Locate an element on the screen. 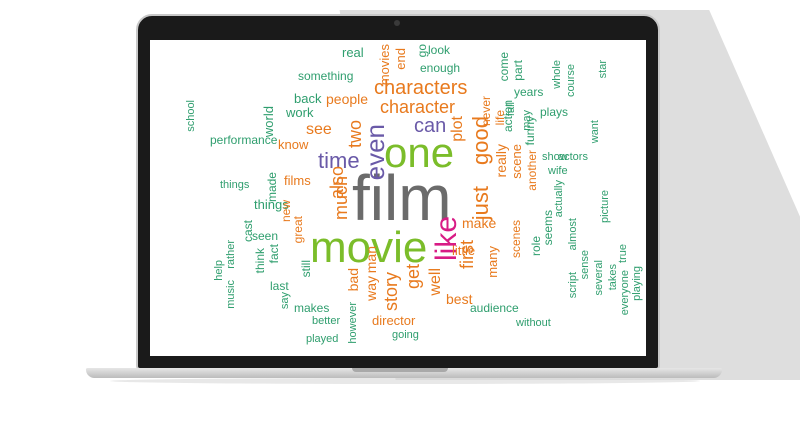 The width and height of the screenshot is (800, 440). word-makes: makes is located at coordinates (312, 308).